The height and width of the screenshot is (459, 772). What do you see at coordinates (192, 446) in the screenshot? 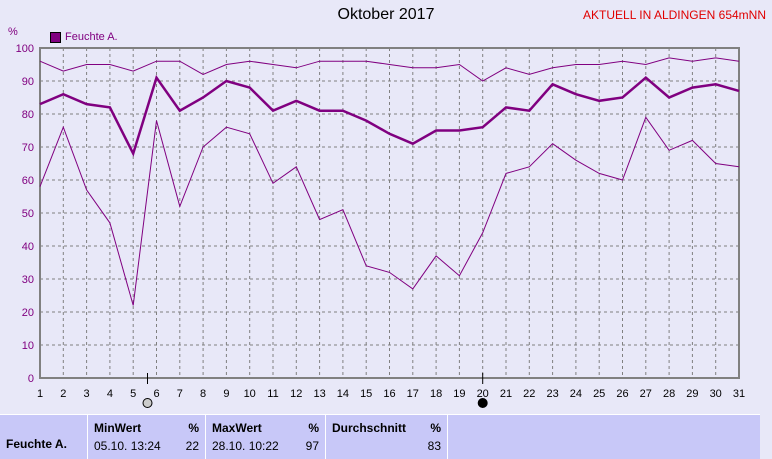
I see `min-value: 22` at bounding box center [192, 446].